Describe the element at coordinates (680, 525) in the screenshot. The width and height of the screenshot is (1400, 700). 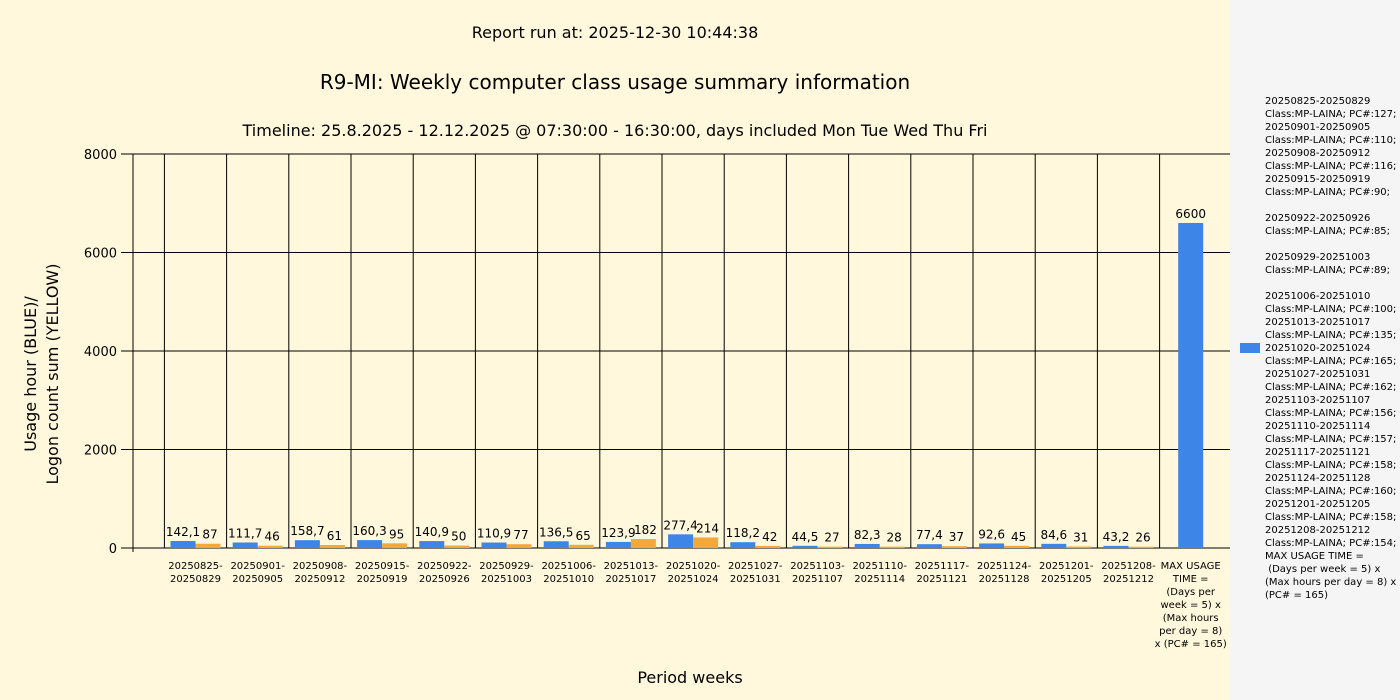
I see `usage-hour-label: 277,4` at that location.